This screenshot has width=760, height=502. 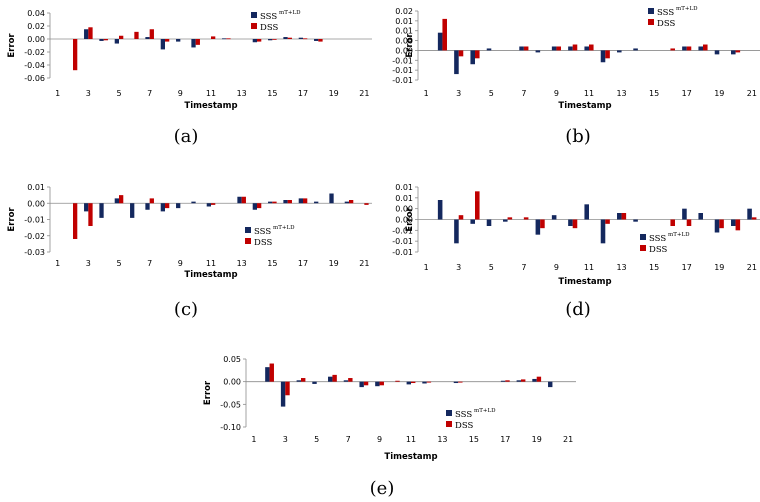 I want to click on legend: SSS mT+LD DSS, so click(x=270, y=236).